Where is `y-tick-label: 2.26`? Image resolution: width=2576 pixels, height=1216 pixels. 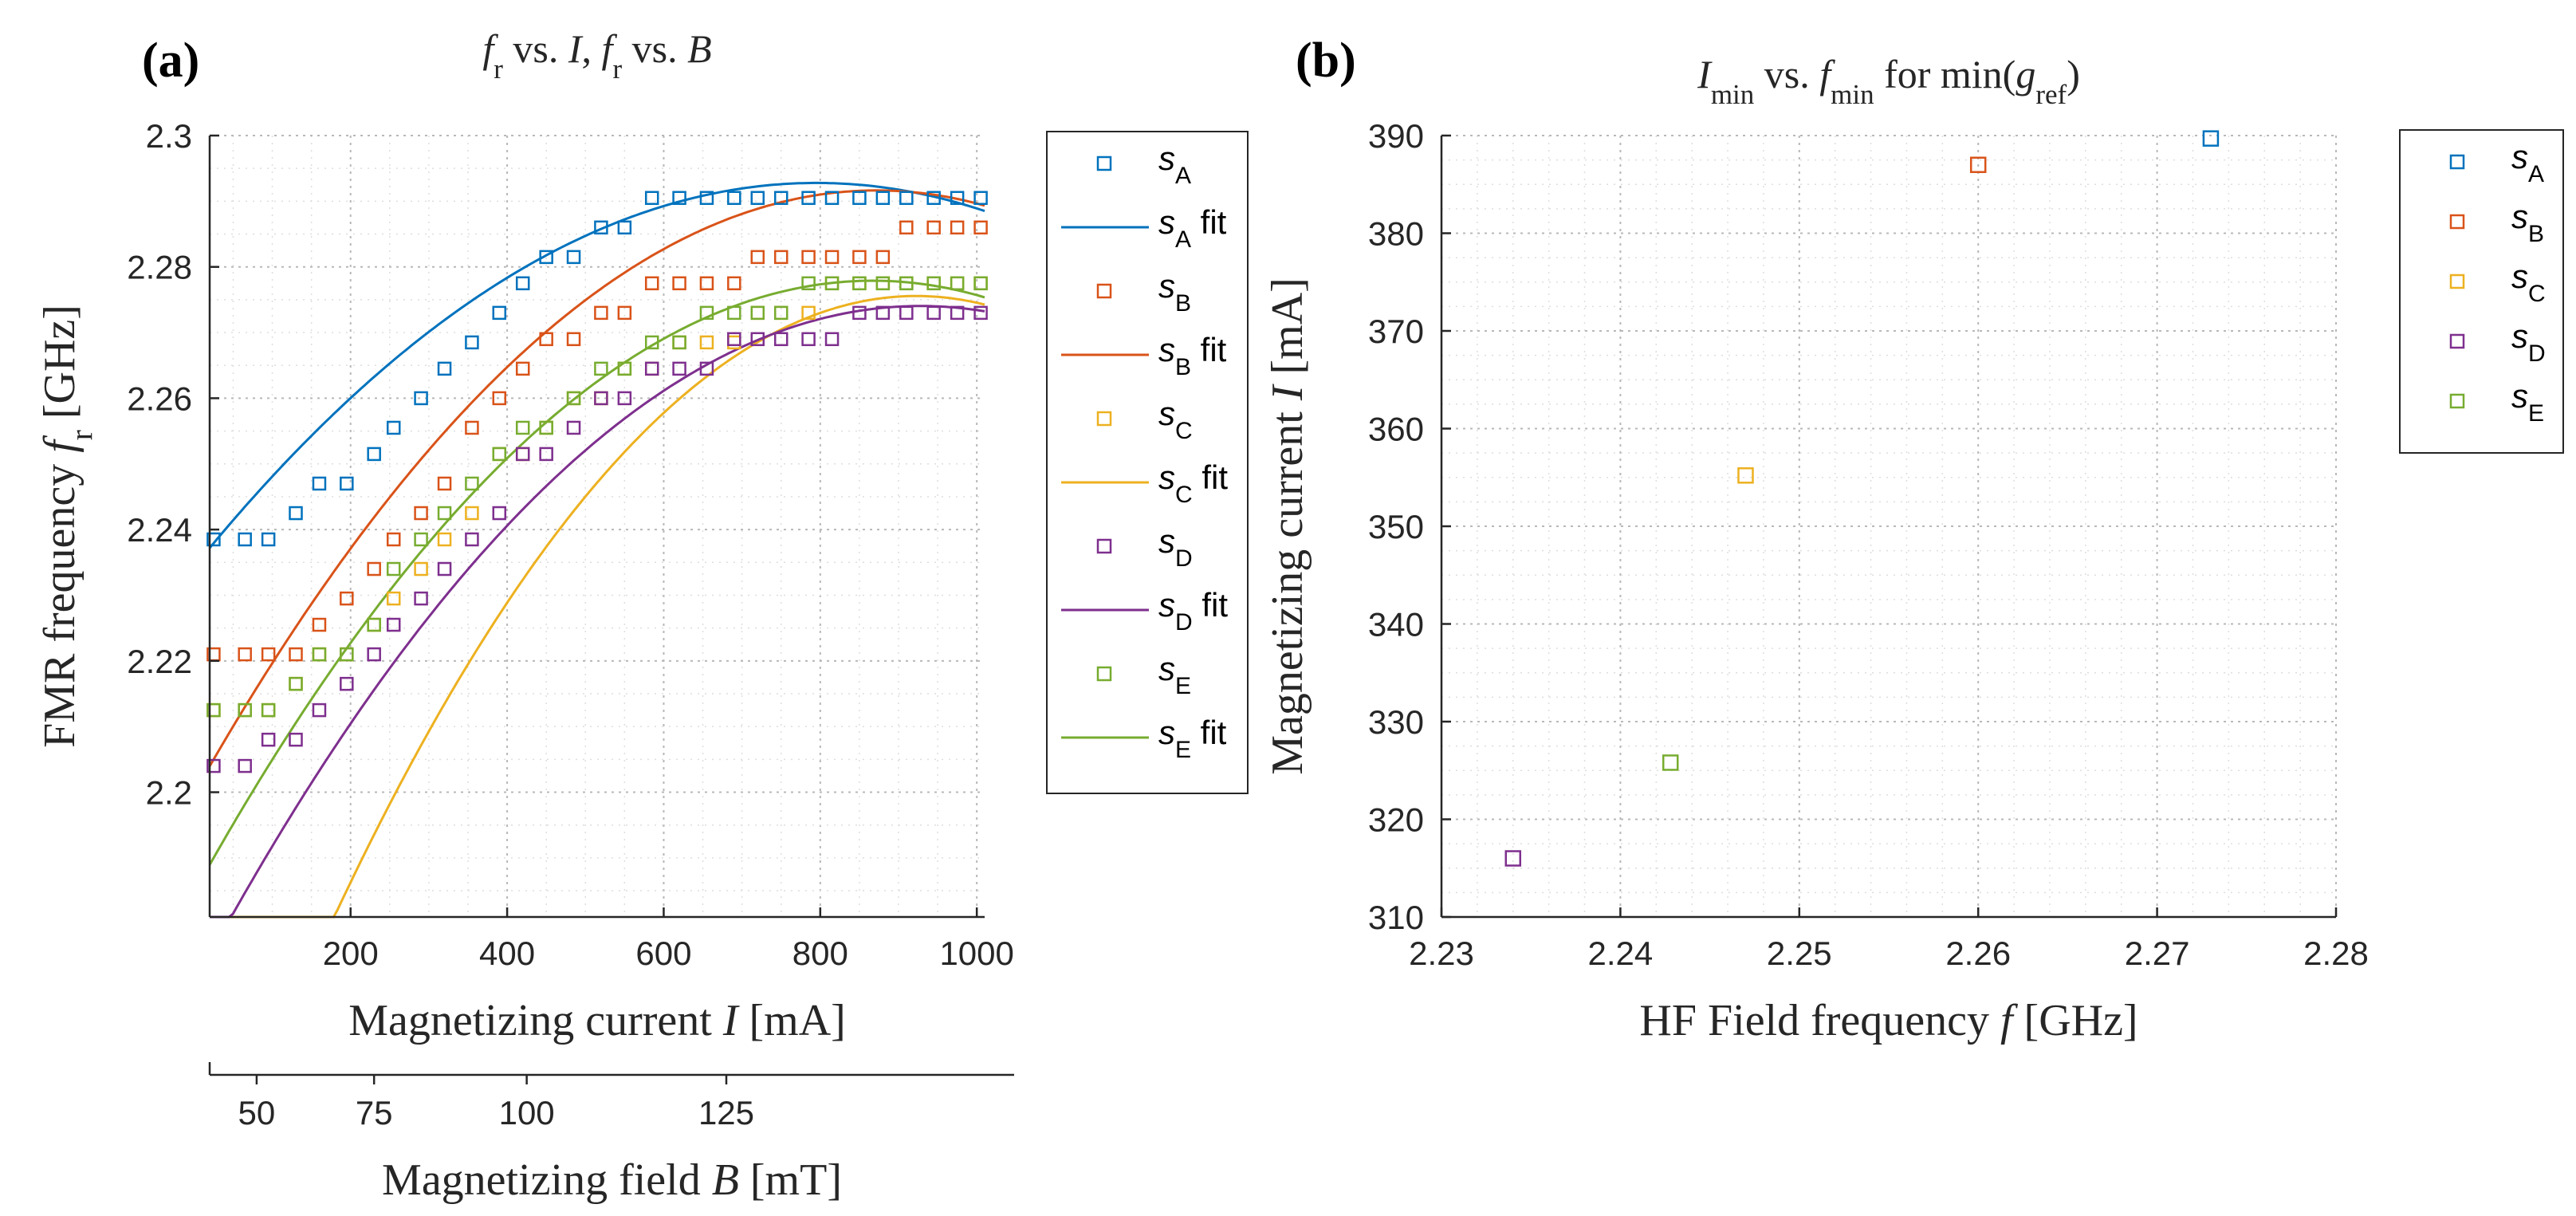
y-tick-label: 2.26 is located at coordinates (160, 398).